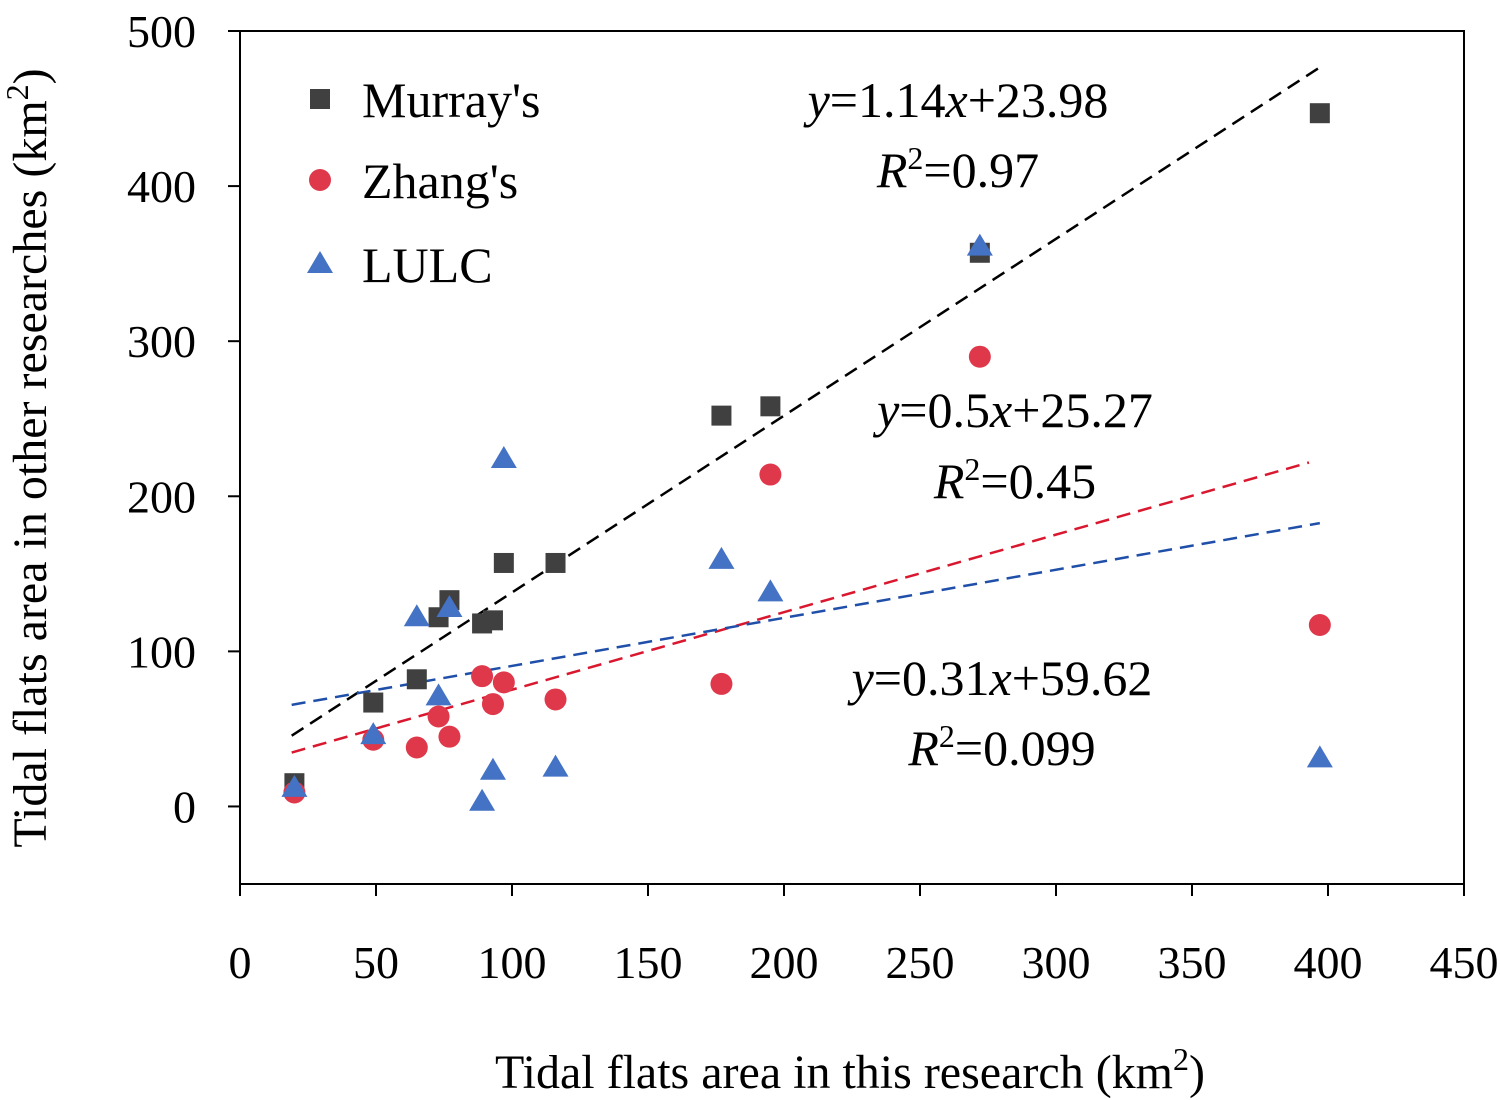 This screenshot has width=1500, height=1100. I want to click on legend-item-lulc: LULC, so click(400, 265).